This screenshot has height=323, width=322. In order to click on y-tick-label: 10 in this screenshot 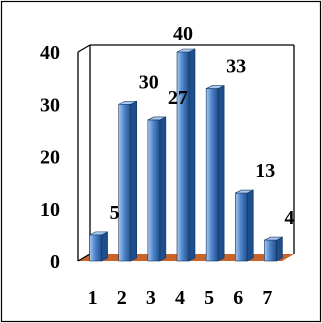, I will do `click(50, 210)`.